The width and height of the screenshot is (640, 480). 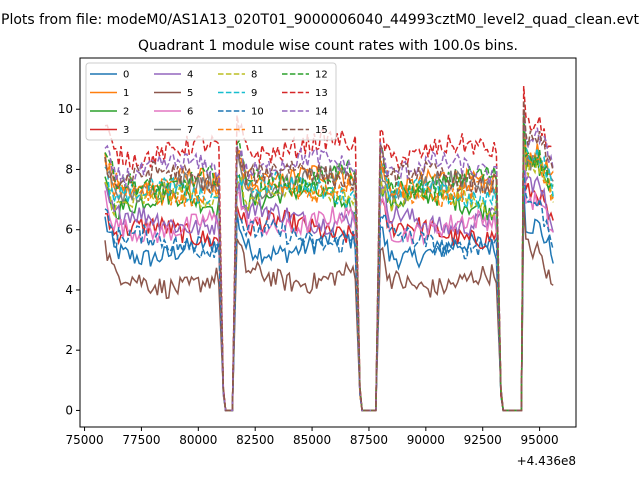 What do you see at coordinates (257, 112) in the screenshot?
I see `legend-label: 10` at bounding box center [257, 112].